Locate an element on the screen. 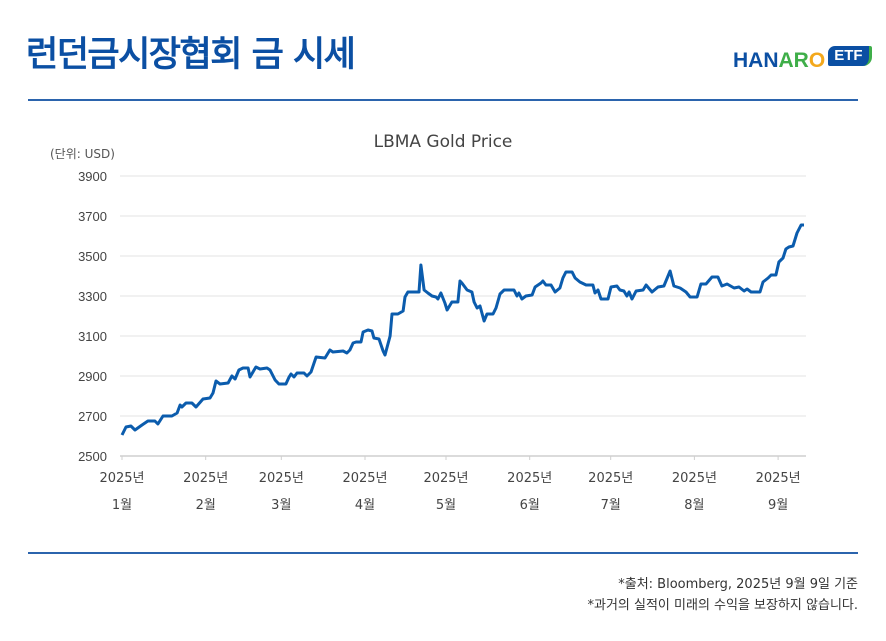 The width and height of the screenshot is (886, 641). x-tick-month: 6월 is located at coordinates (530, 505).